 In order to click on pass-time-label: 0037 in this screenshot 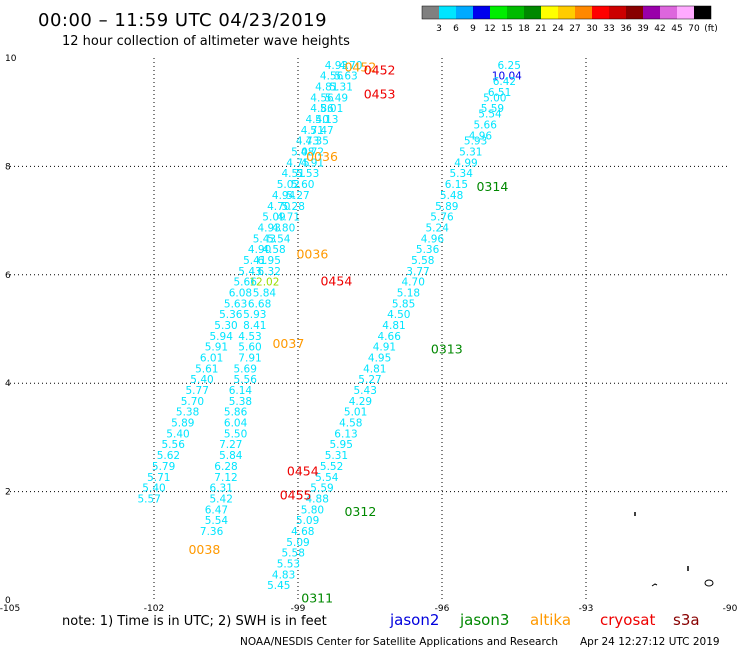, I will do `click(288, 343)`.